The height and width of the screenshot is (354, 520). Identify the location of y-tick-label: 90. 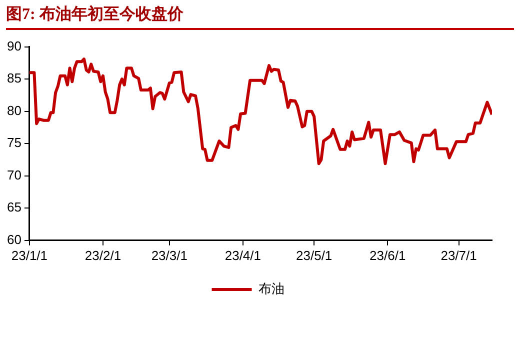
(14, 46).